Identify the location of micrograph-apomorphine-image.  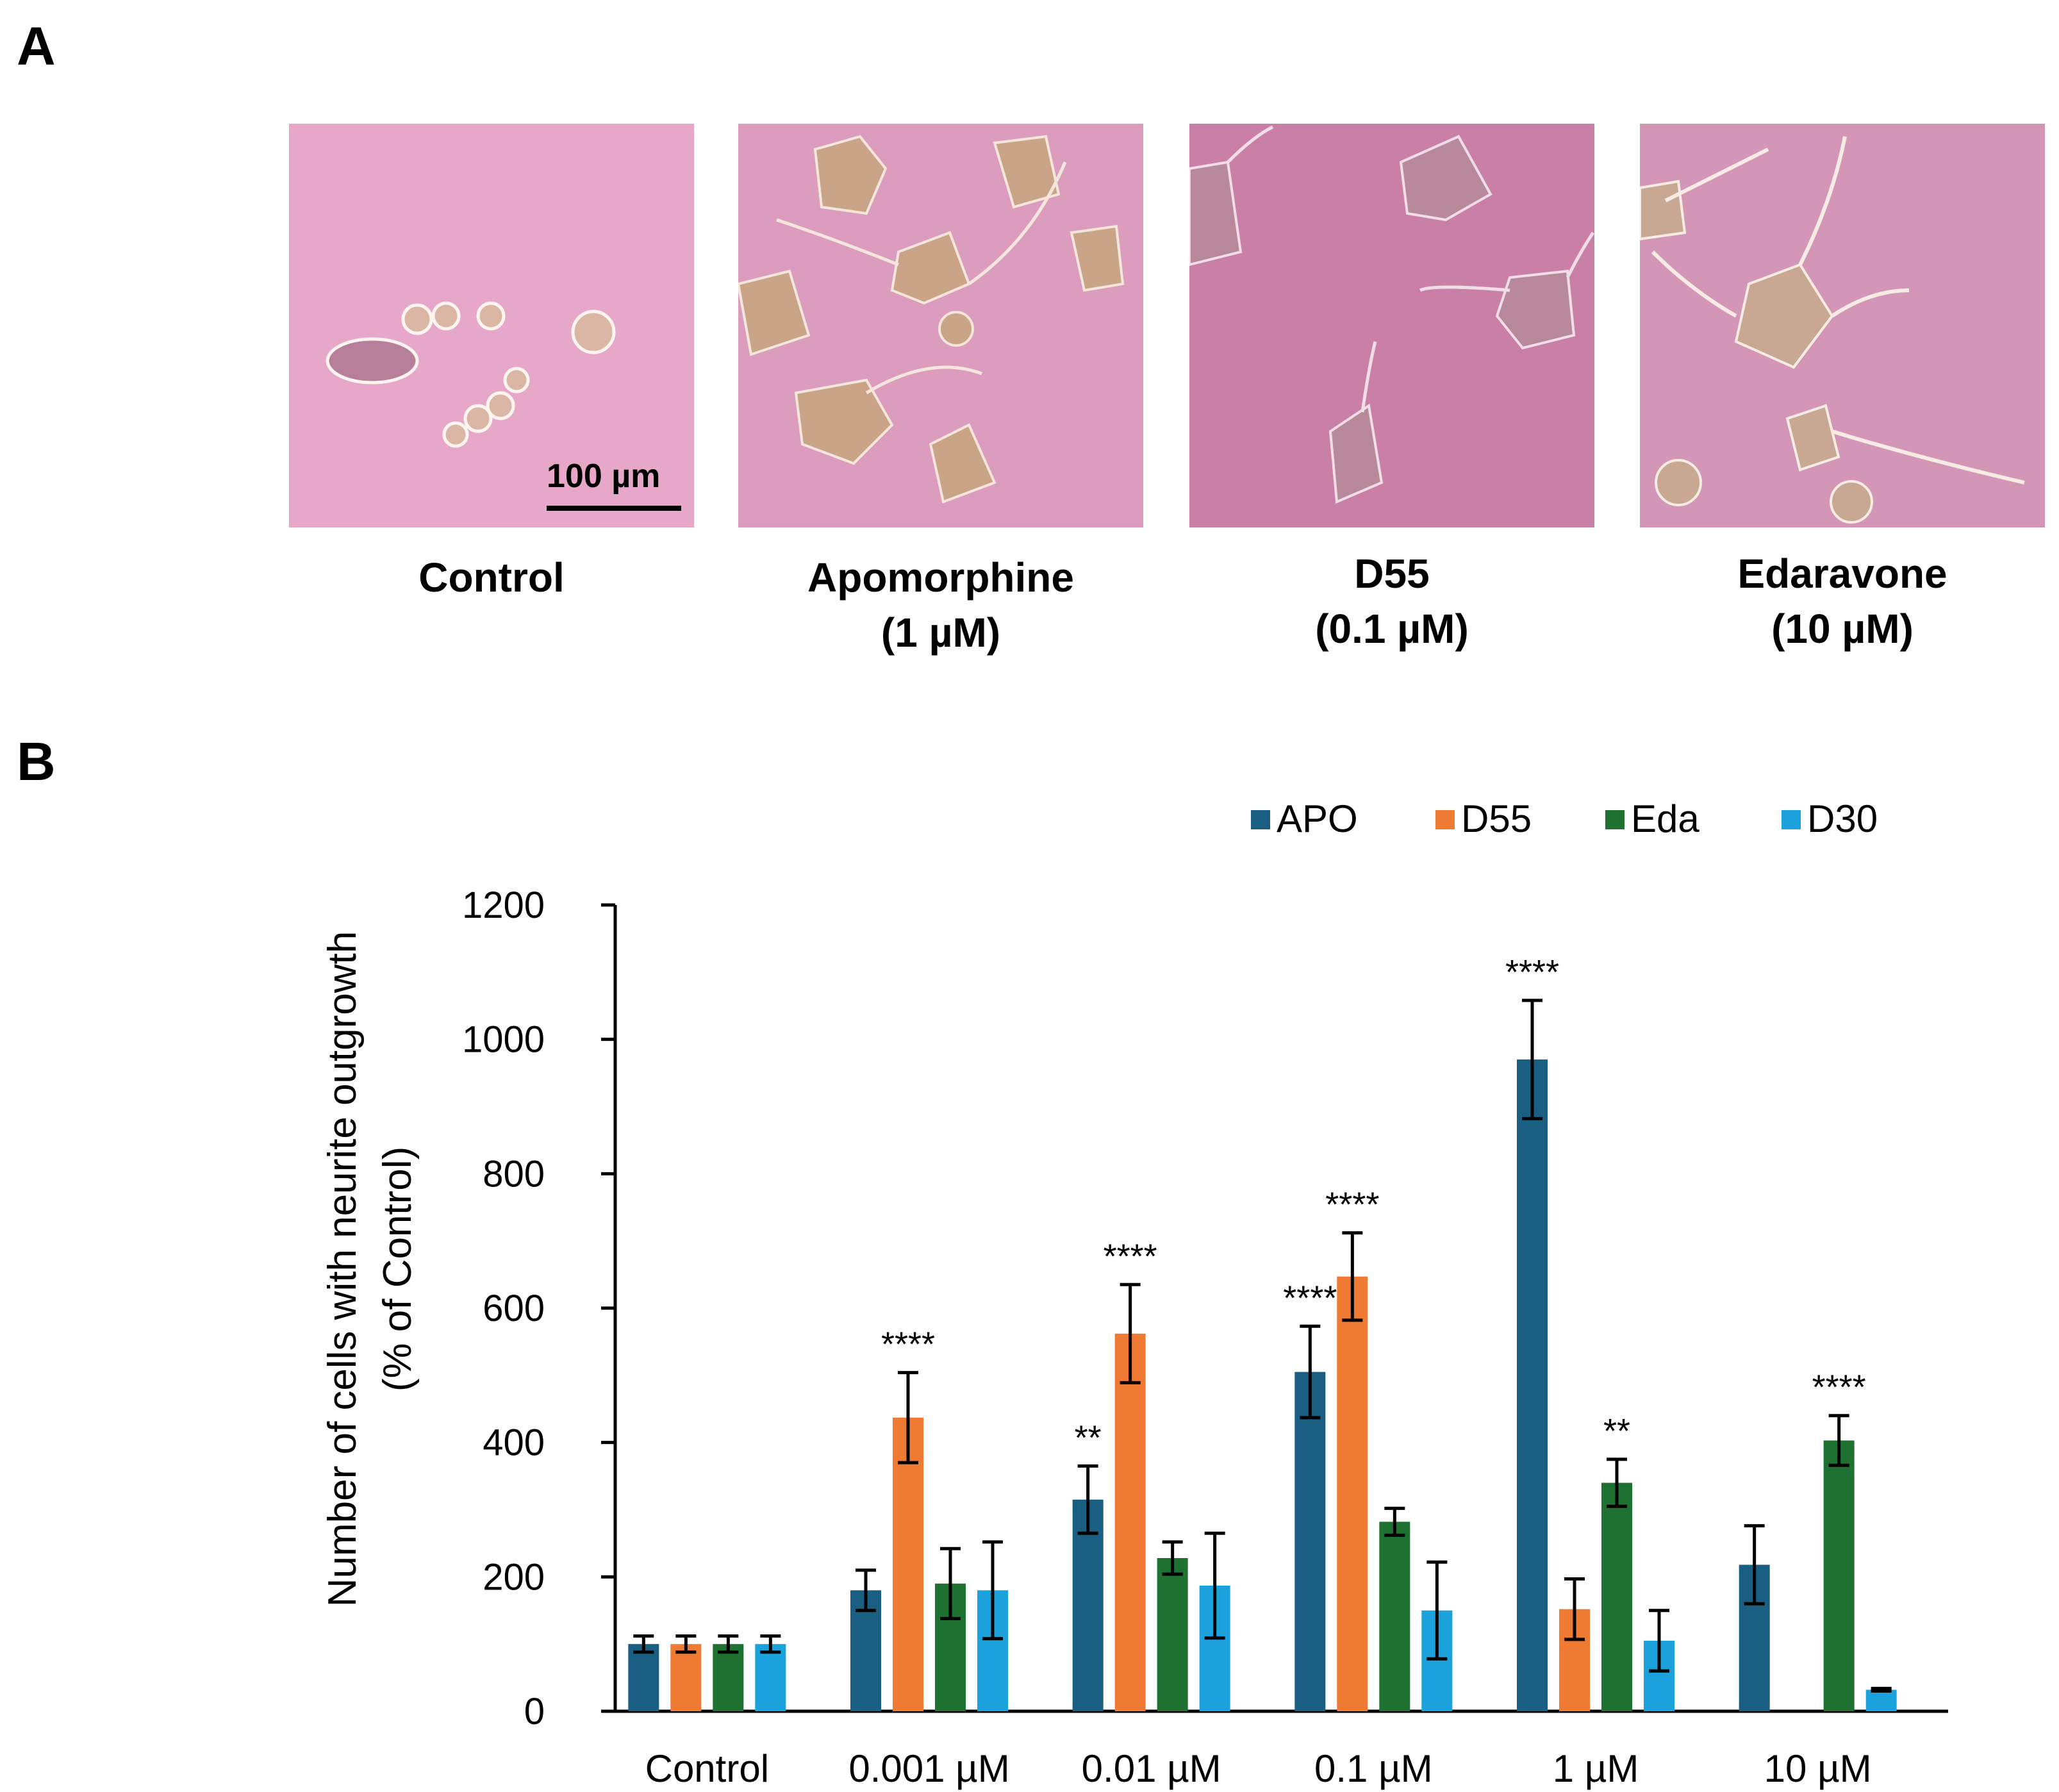
(940, 325).